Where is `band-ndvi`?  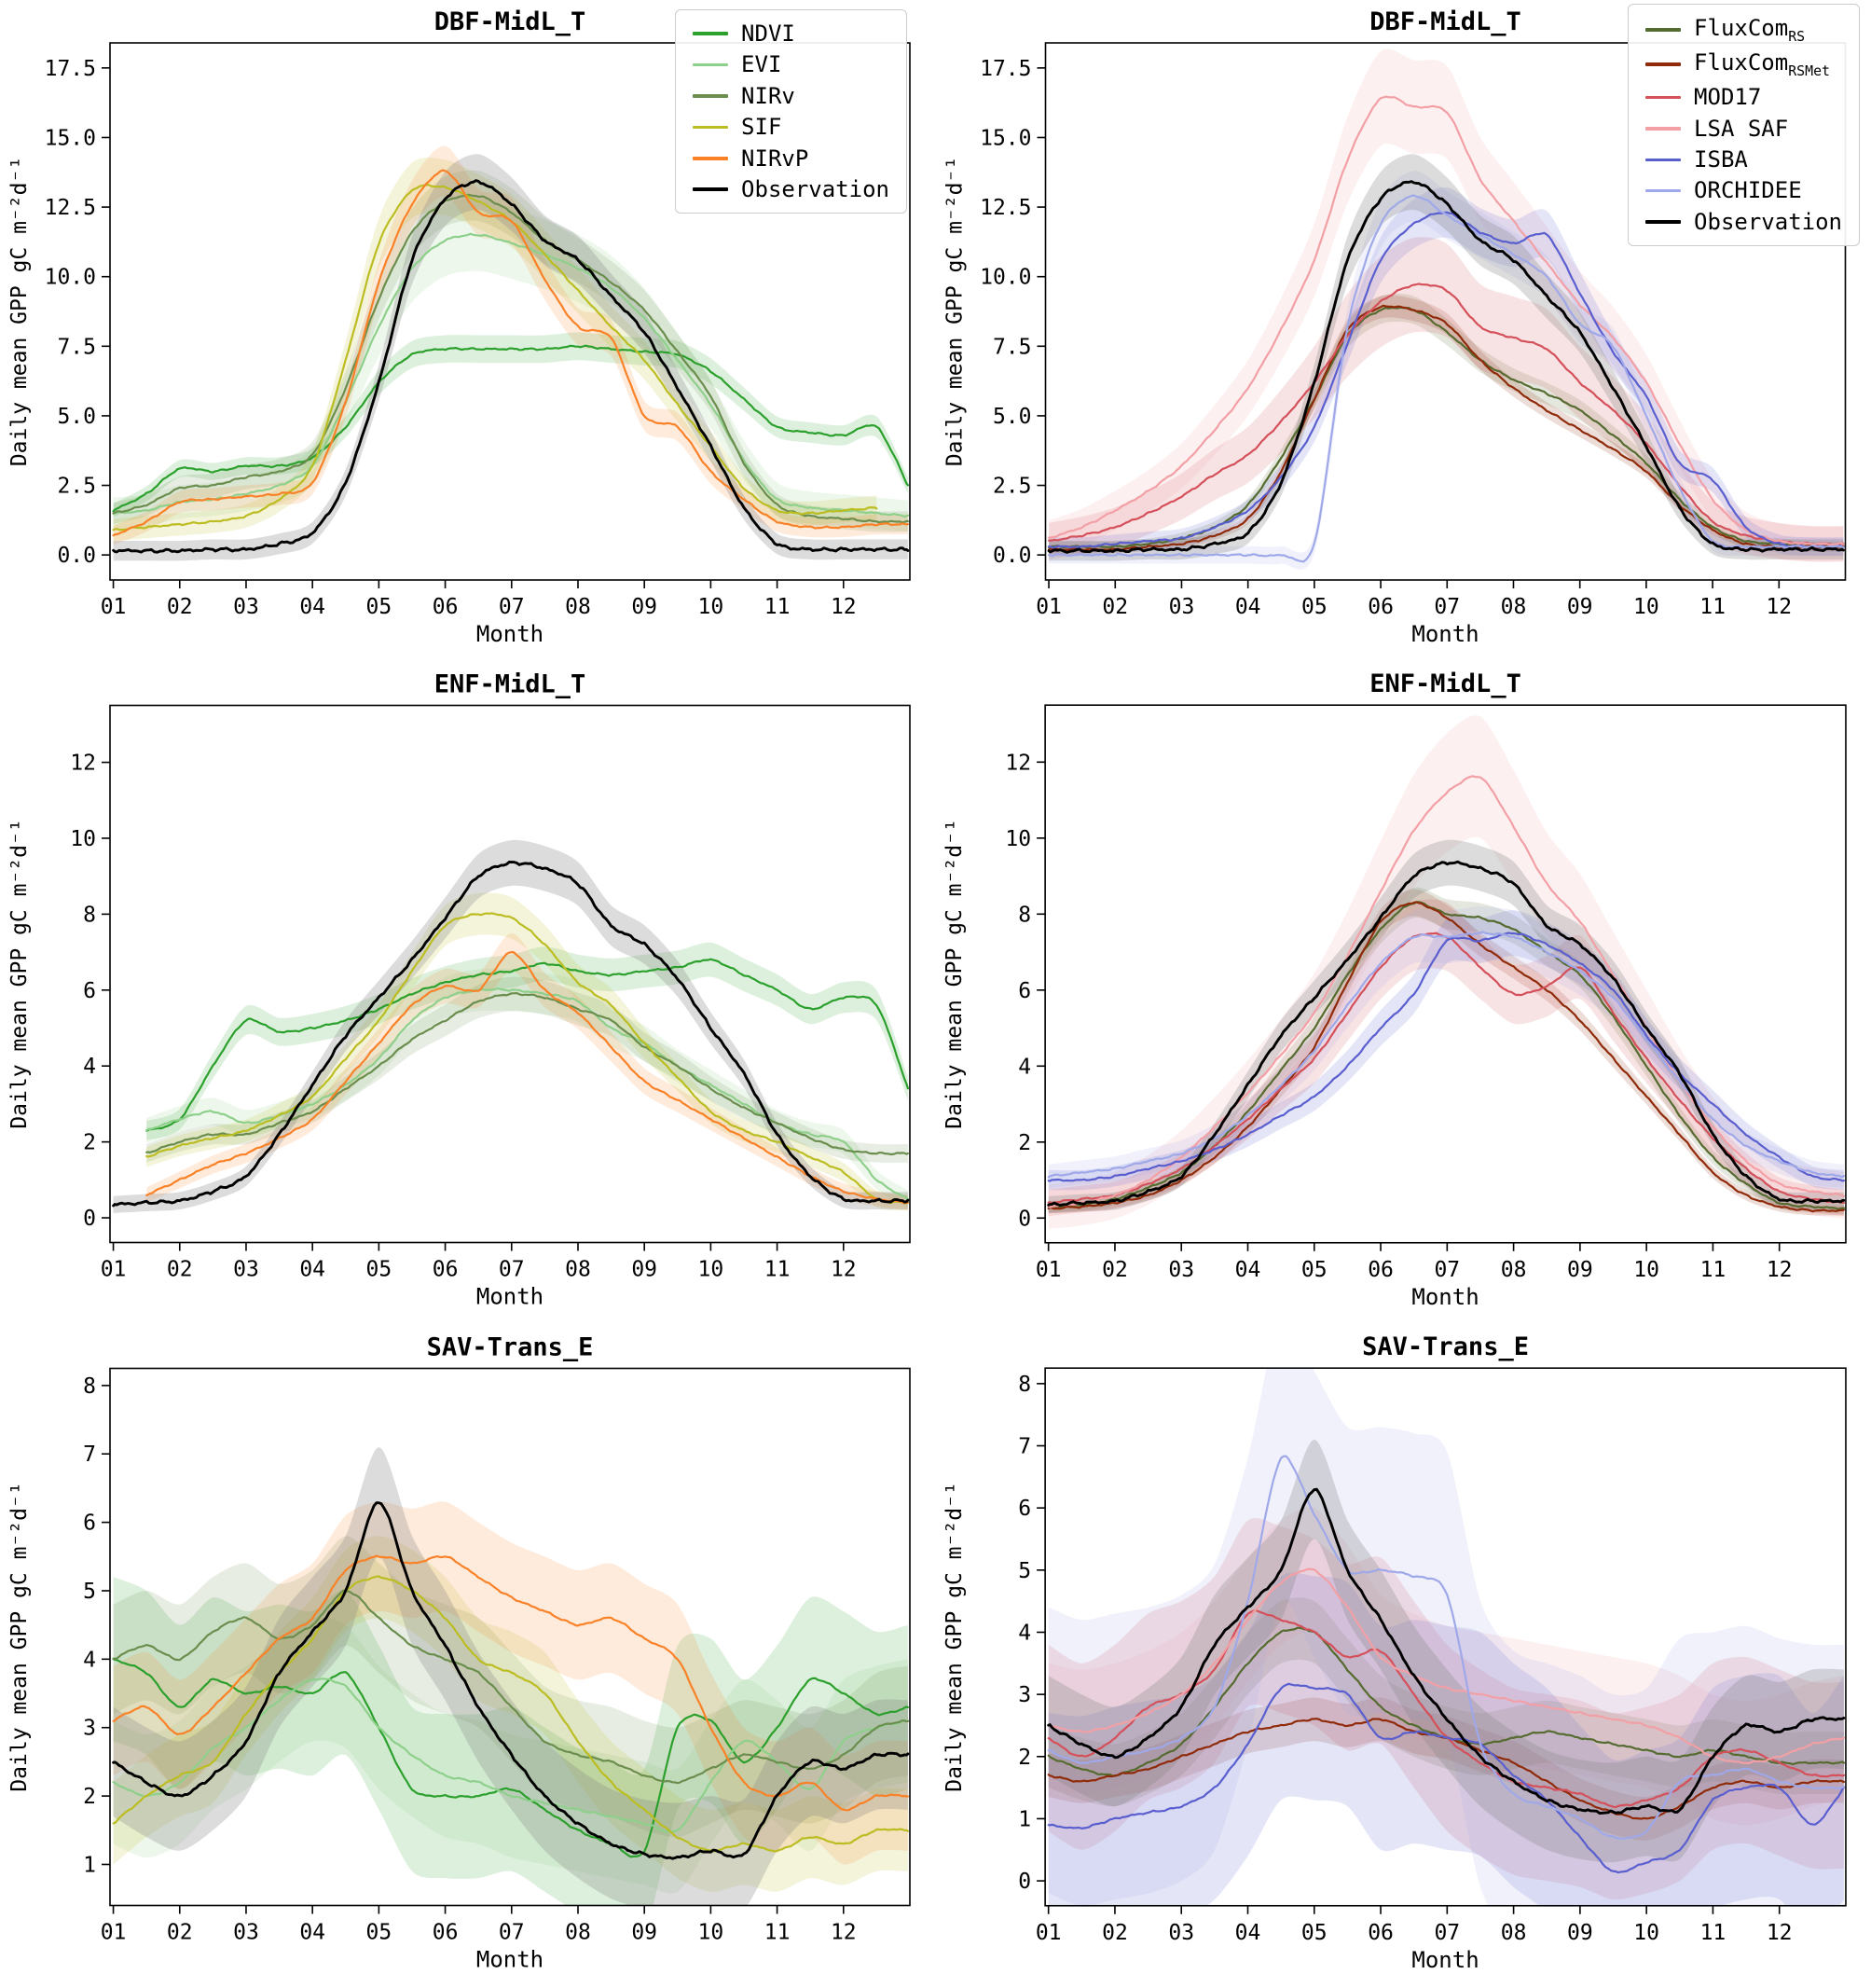 band-ndvi is located at coordinates (510, 425).